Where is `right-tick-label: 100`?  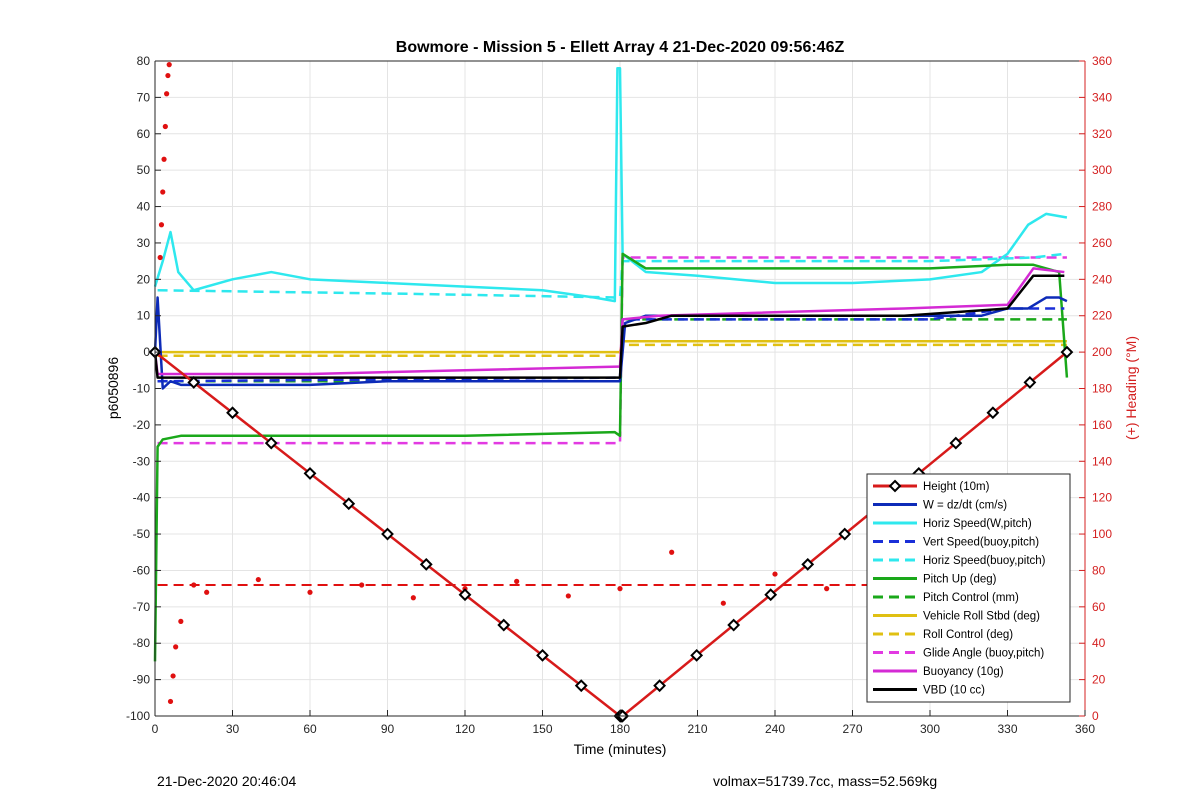
right-tick-label: 100 is located at coordinates (1102, 534).